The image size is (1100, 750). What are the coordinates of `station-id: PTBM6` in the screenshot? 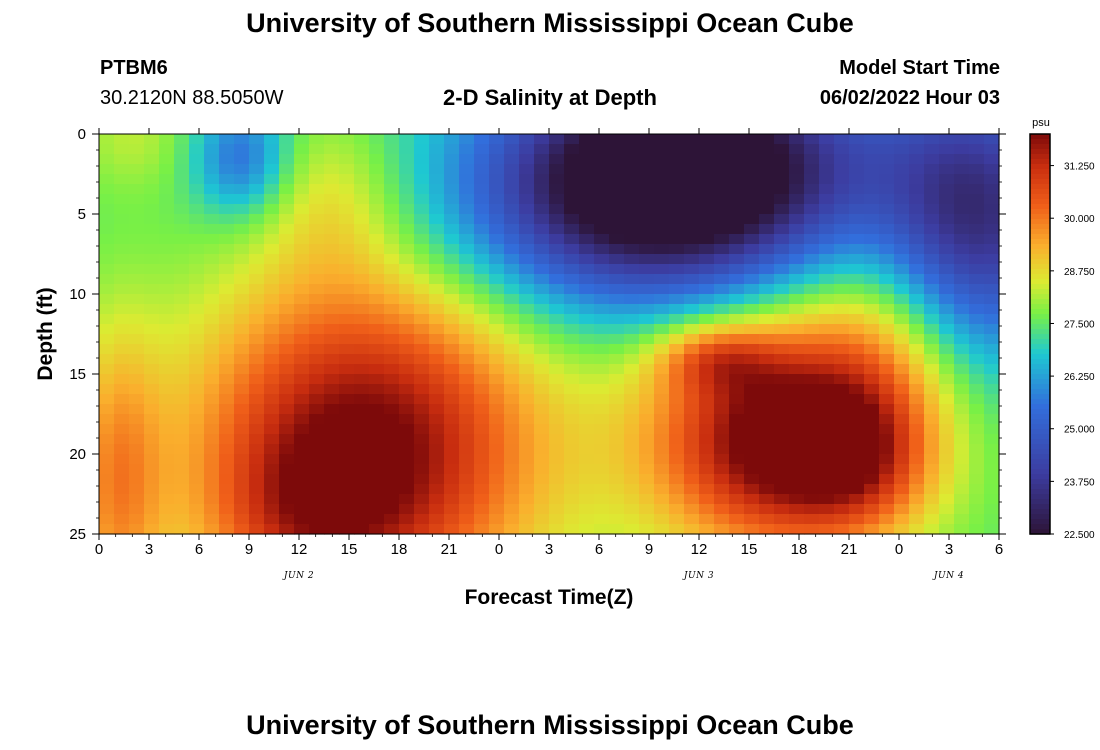 It's located at (134, 68).